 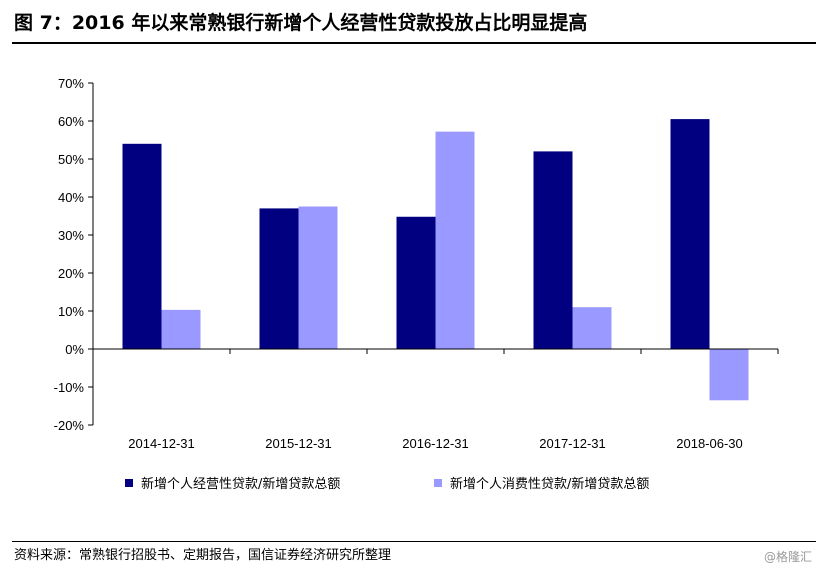 What do you see at coordinates (298, 443) in the screenshot?
I see `x-tick-label: 2015-12-31` at bounding box center [298, 443].